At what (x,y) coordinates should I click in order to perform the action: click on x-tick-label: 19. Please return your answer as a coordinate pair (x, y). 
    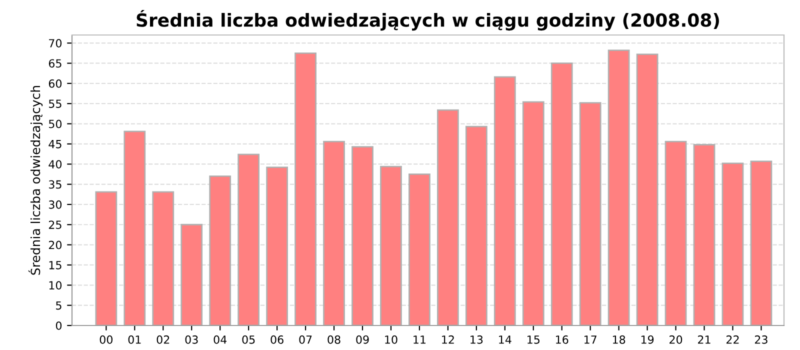
    Looking at the image, I should click on (647, 339).